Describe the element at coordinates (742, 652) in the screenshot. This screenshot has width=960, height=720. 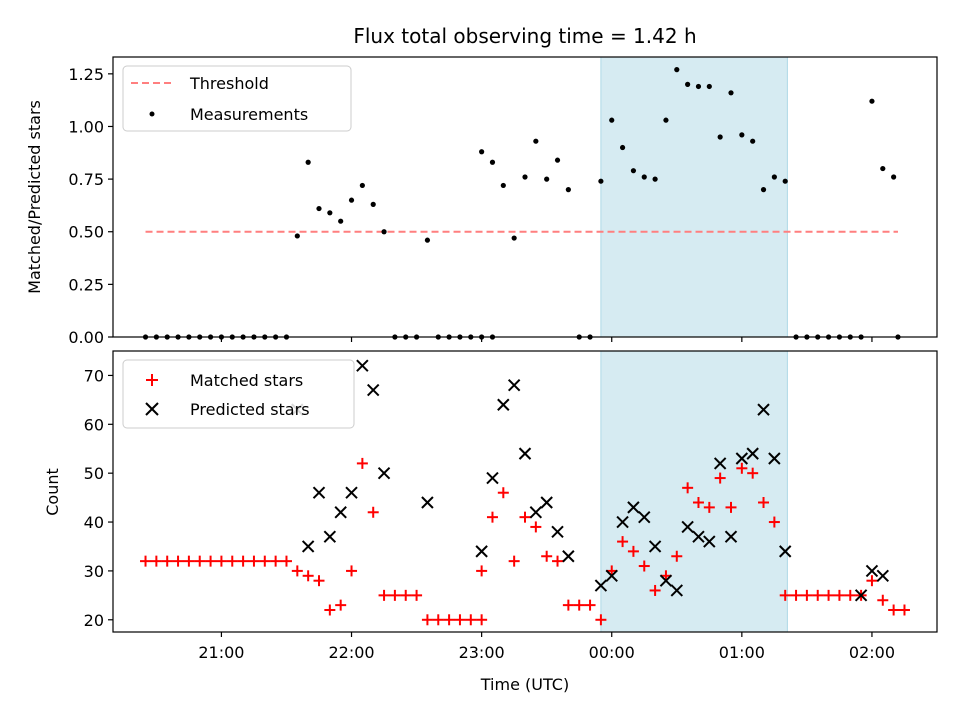
I see `x-tick-label: 01:00` at that location.